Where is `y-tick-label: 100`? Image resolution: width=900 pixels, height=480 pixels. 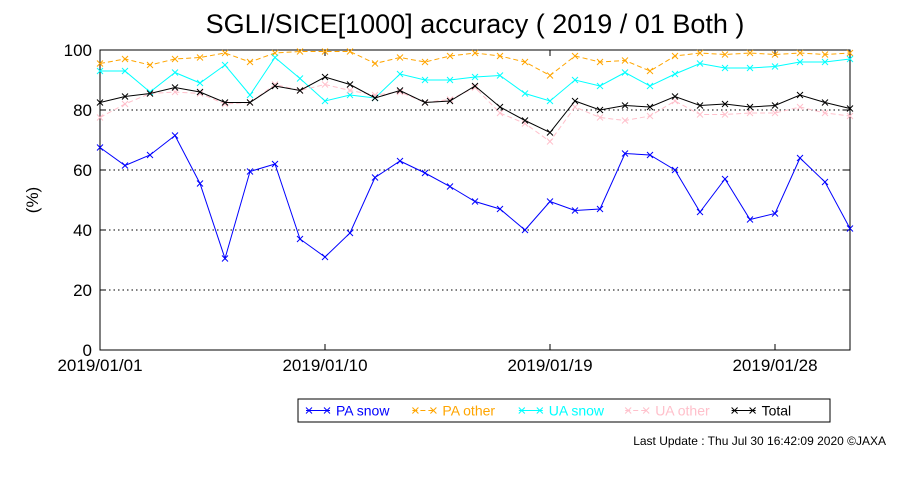 y-tick-label: 100 is located at coordinates (78, 50).